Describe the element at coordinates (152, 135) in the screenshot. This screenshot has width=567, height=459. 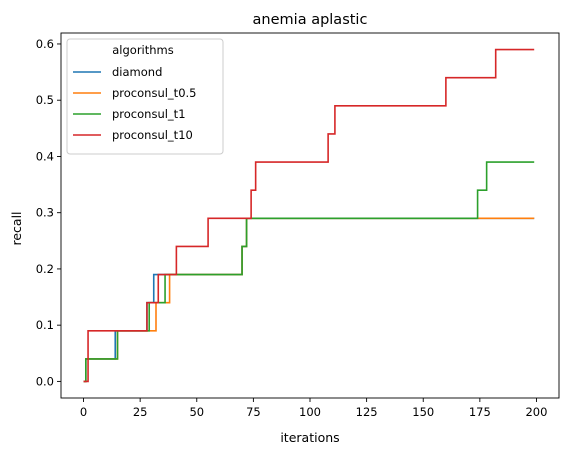
I see `legend-label-proconsul-t10: proconsul_t10` at that location.